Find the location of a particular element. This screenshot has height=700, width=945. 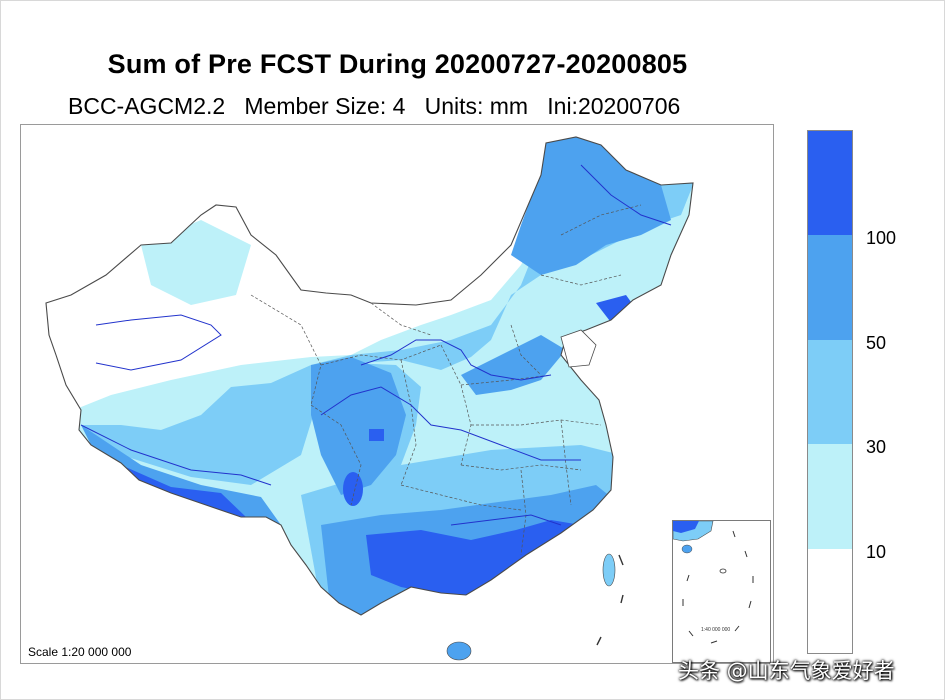

colorbar-label-30: 30 is located at coordinates (876, 447).